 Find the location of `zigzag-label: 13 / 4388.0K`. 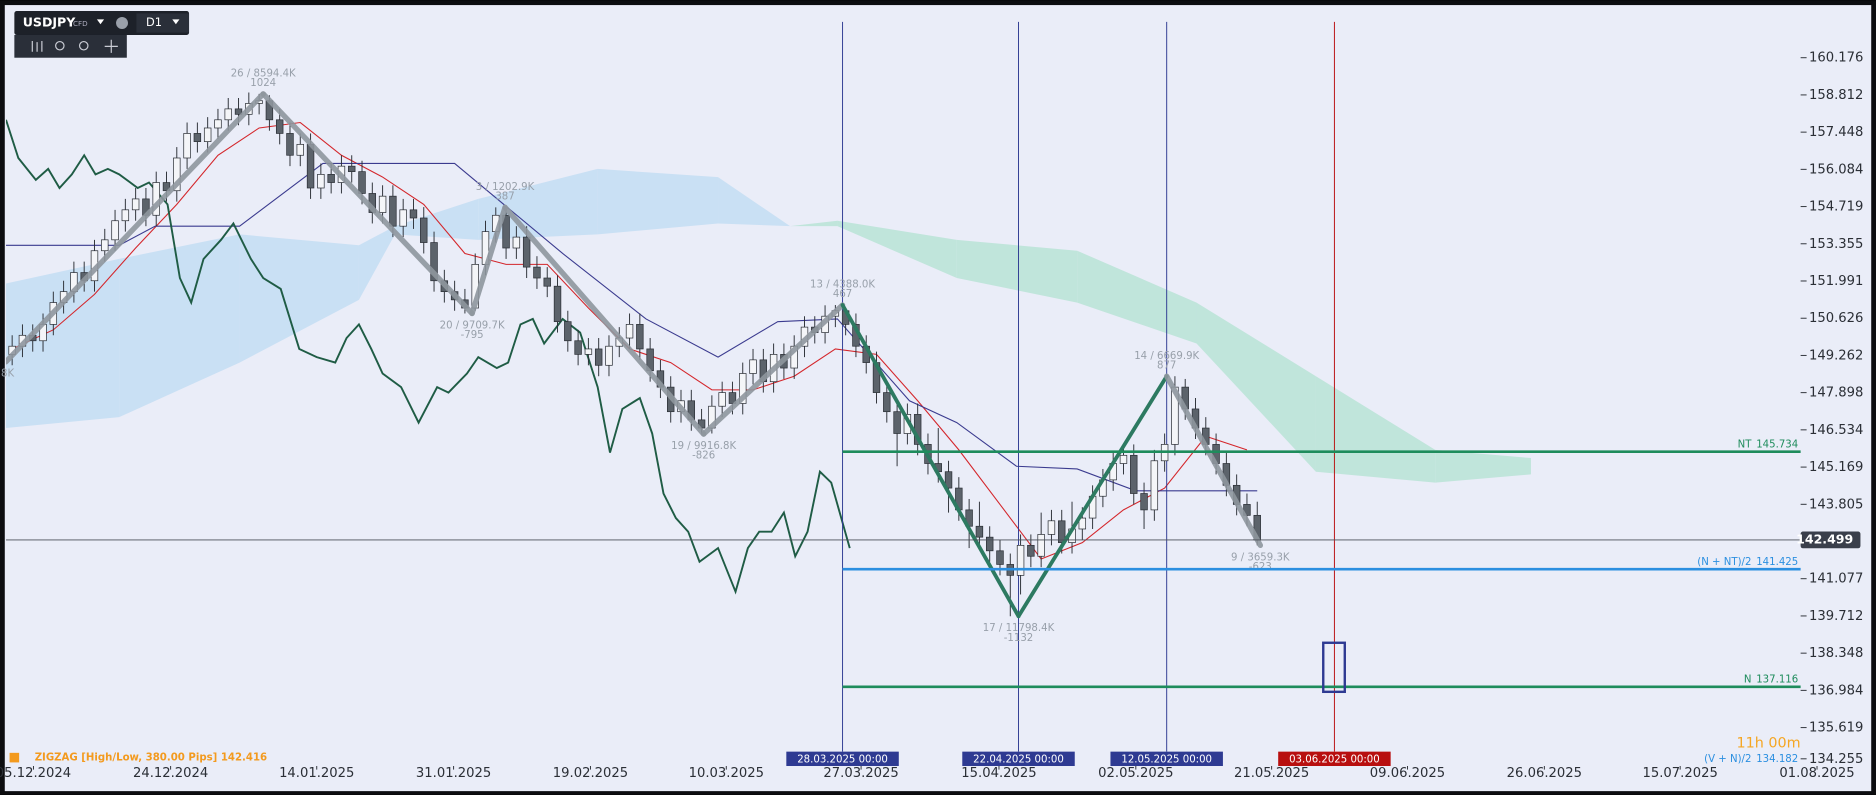

zigzag-label: 13 / 4388.0K is located at coordinates (842, 285).